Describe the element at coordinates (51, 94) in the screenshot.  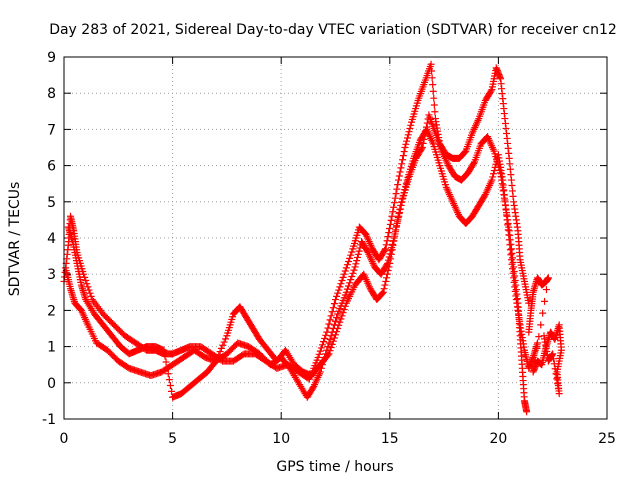
I see `y-tick-label: 8` at that location.